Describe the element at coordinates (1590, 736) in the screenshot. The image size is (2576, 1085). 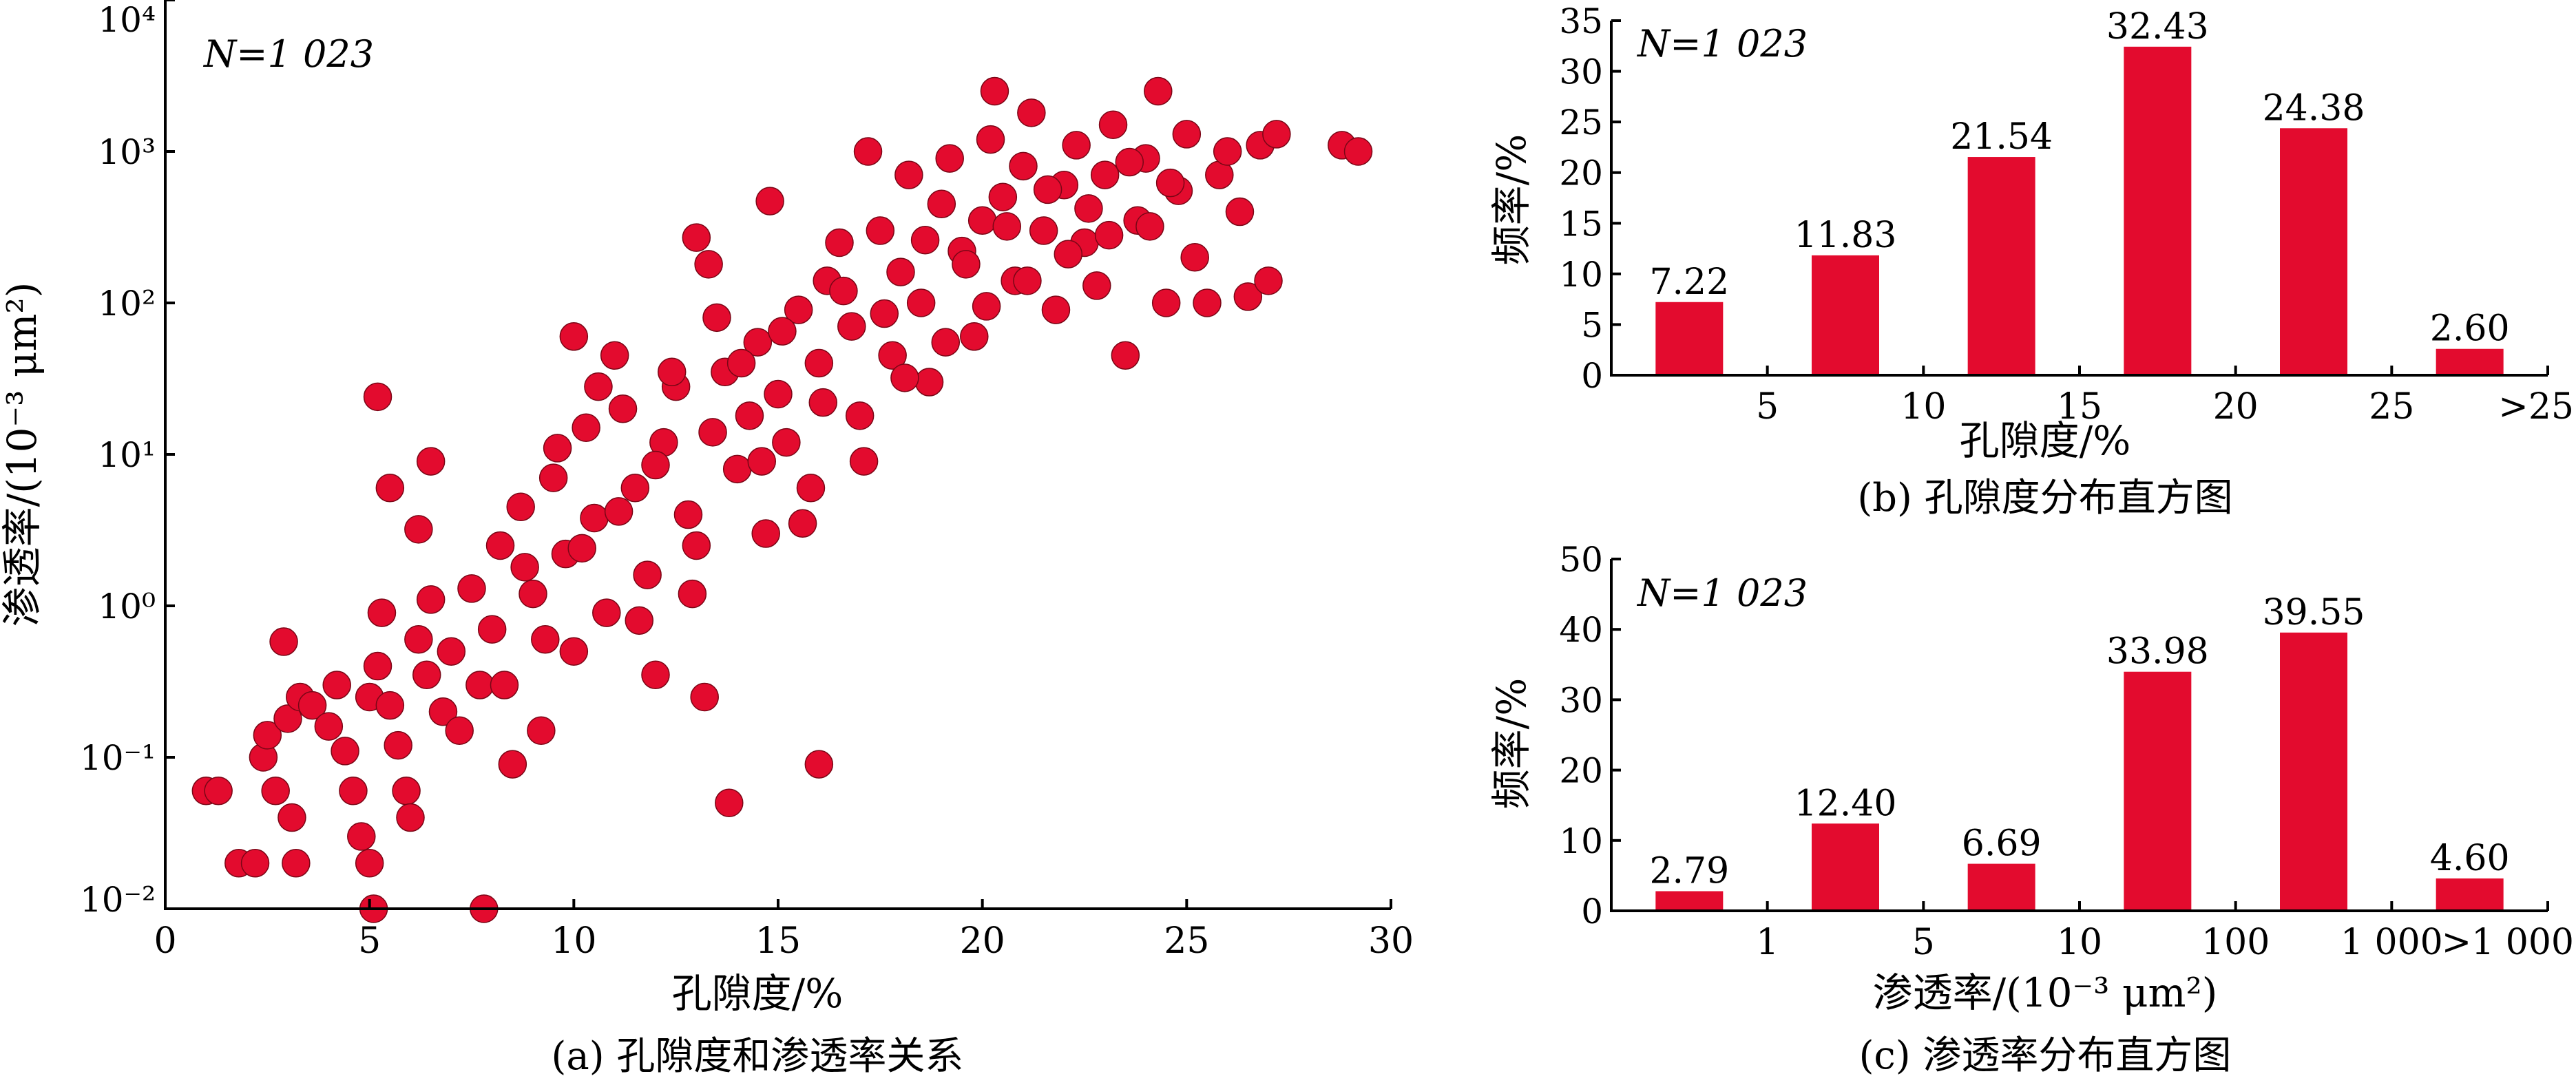
I see `permeability-y-ticks: 0 10 20 30 40 50` at that location.